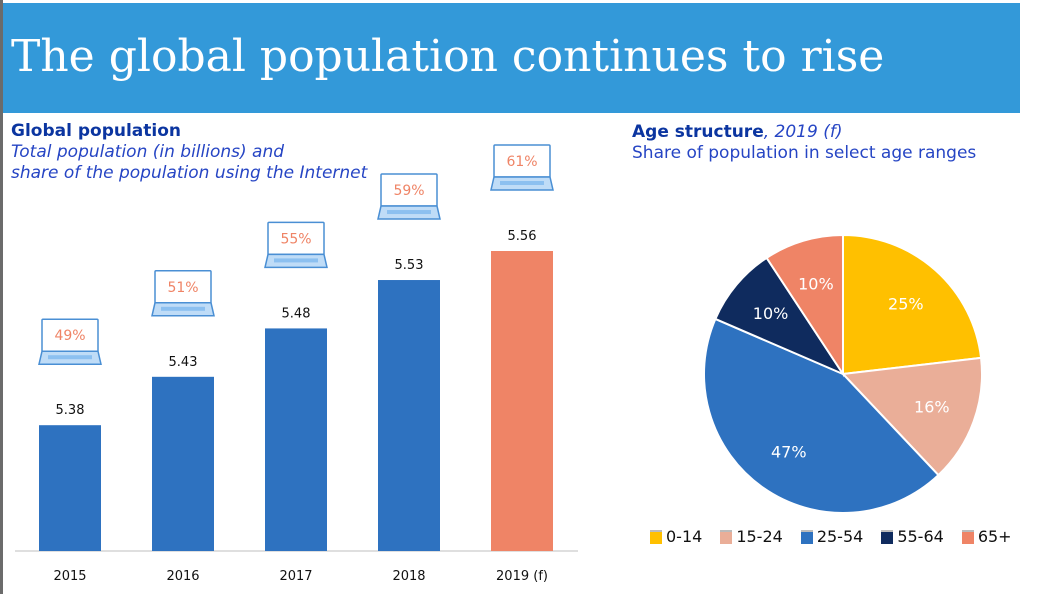  Describe the element at coordinates (906, 303) in the screenshot. I see `pie-value-label: 25%` at that location.